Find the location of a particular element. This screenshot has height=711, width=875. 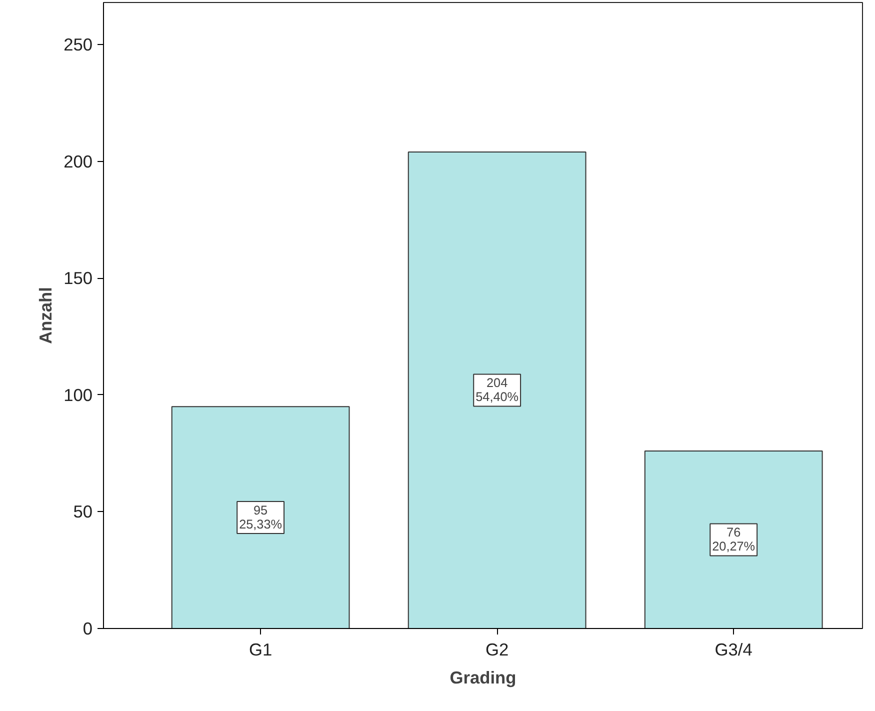

x-axis-title: Grading is located at coordinates (483, 678).